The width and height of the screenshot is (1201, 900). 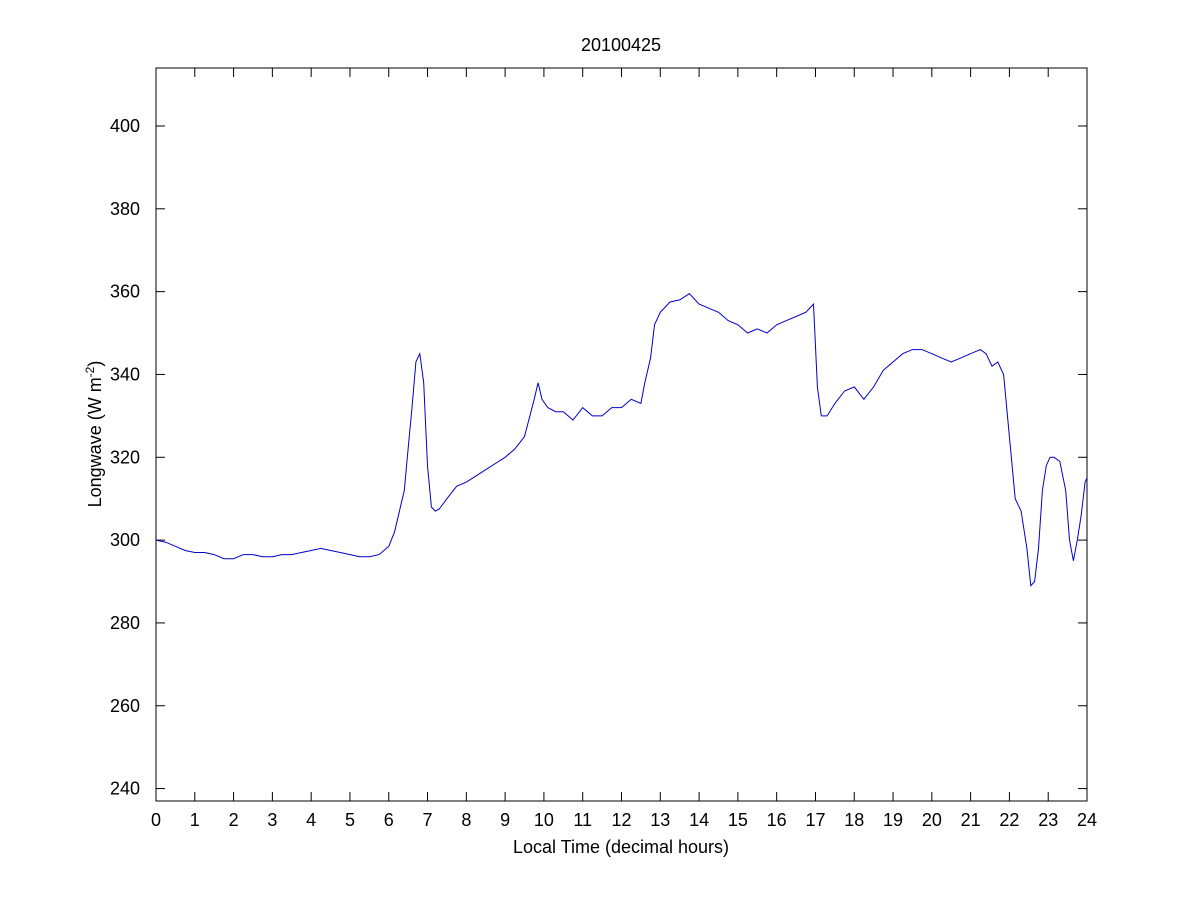 What do you see at coordinates (621, 847) in the screenshot?
I see `x-axis-title: Local Time (decimal hours)` at bounding box center [621, 847].